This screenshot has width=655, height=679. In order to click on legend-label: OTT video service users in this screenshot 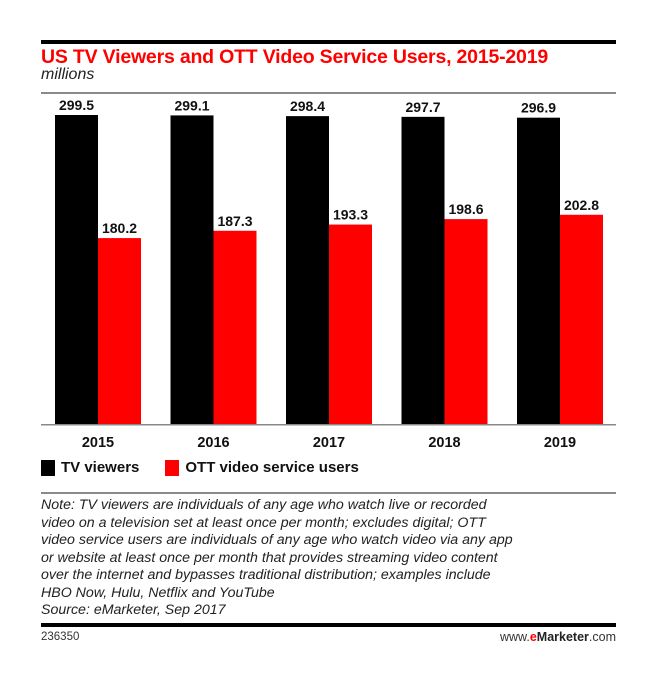, I will do `click(272, 467)`.